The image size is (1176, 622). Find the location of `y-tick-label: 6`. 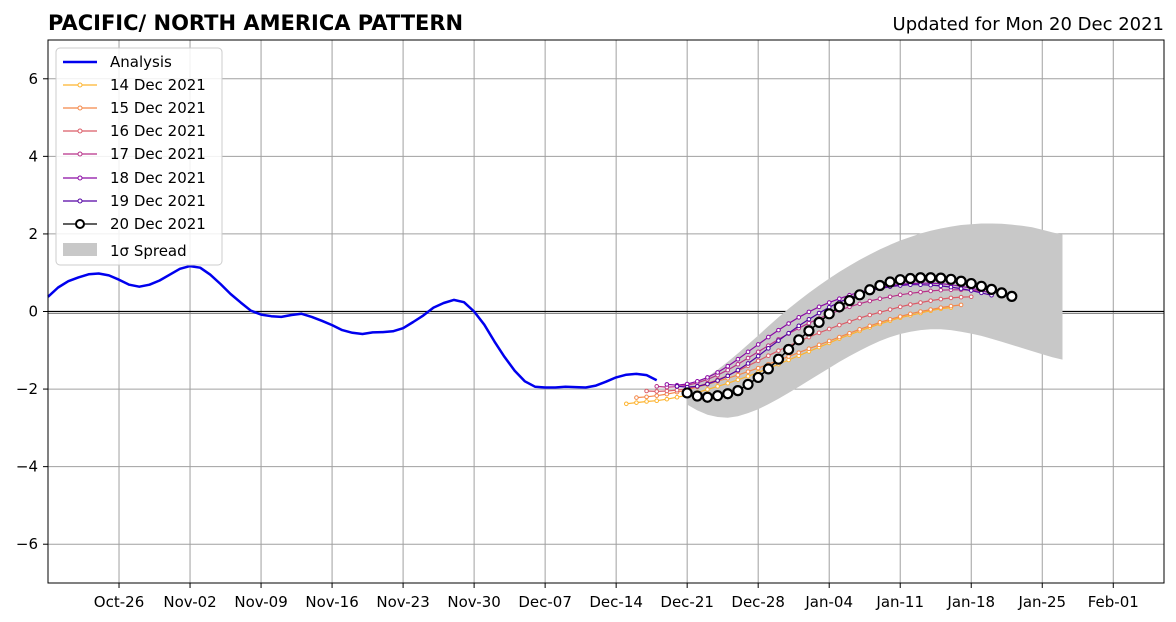

y-tick-label: 6 is located at coordinates (33, 79).